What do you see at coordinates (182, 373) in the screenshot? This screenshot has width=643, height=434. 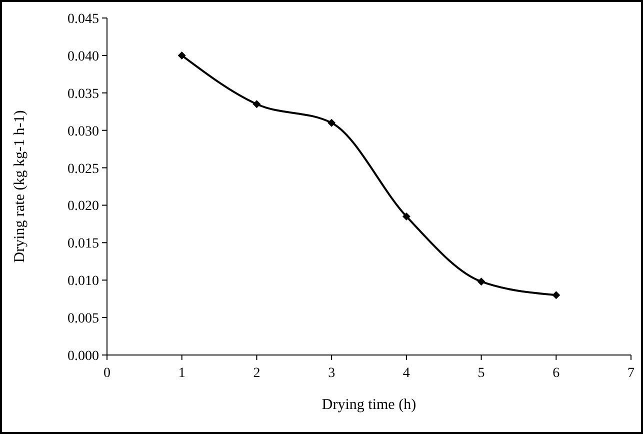 I see `x-tick-label: 1` at bounding box center [182, 373].